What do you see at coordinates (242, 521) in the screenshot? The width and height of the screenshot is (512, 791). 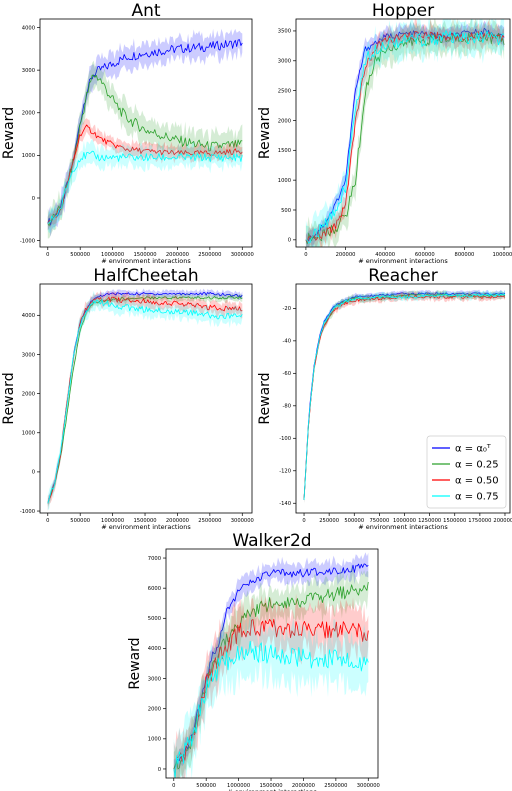 I see `x-tick-label: 3000000` at bounding box center [242, 521].